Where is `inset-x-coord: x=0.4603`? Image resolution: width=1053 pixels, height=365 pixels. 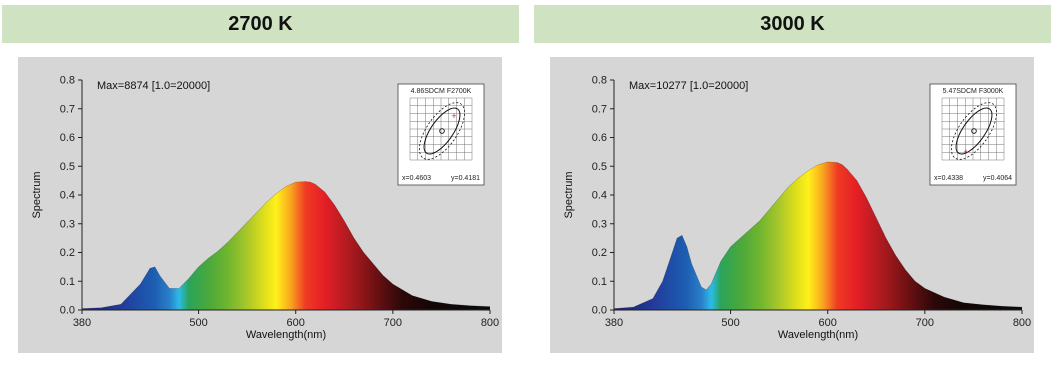
inset-x-coord: x=0.4603 is located at coordinates (416, 178).